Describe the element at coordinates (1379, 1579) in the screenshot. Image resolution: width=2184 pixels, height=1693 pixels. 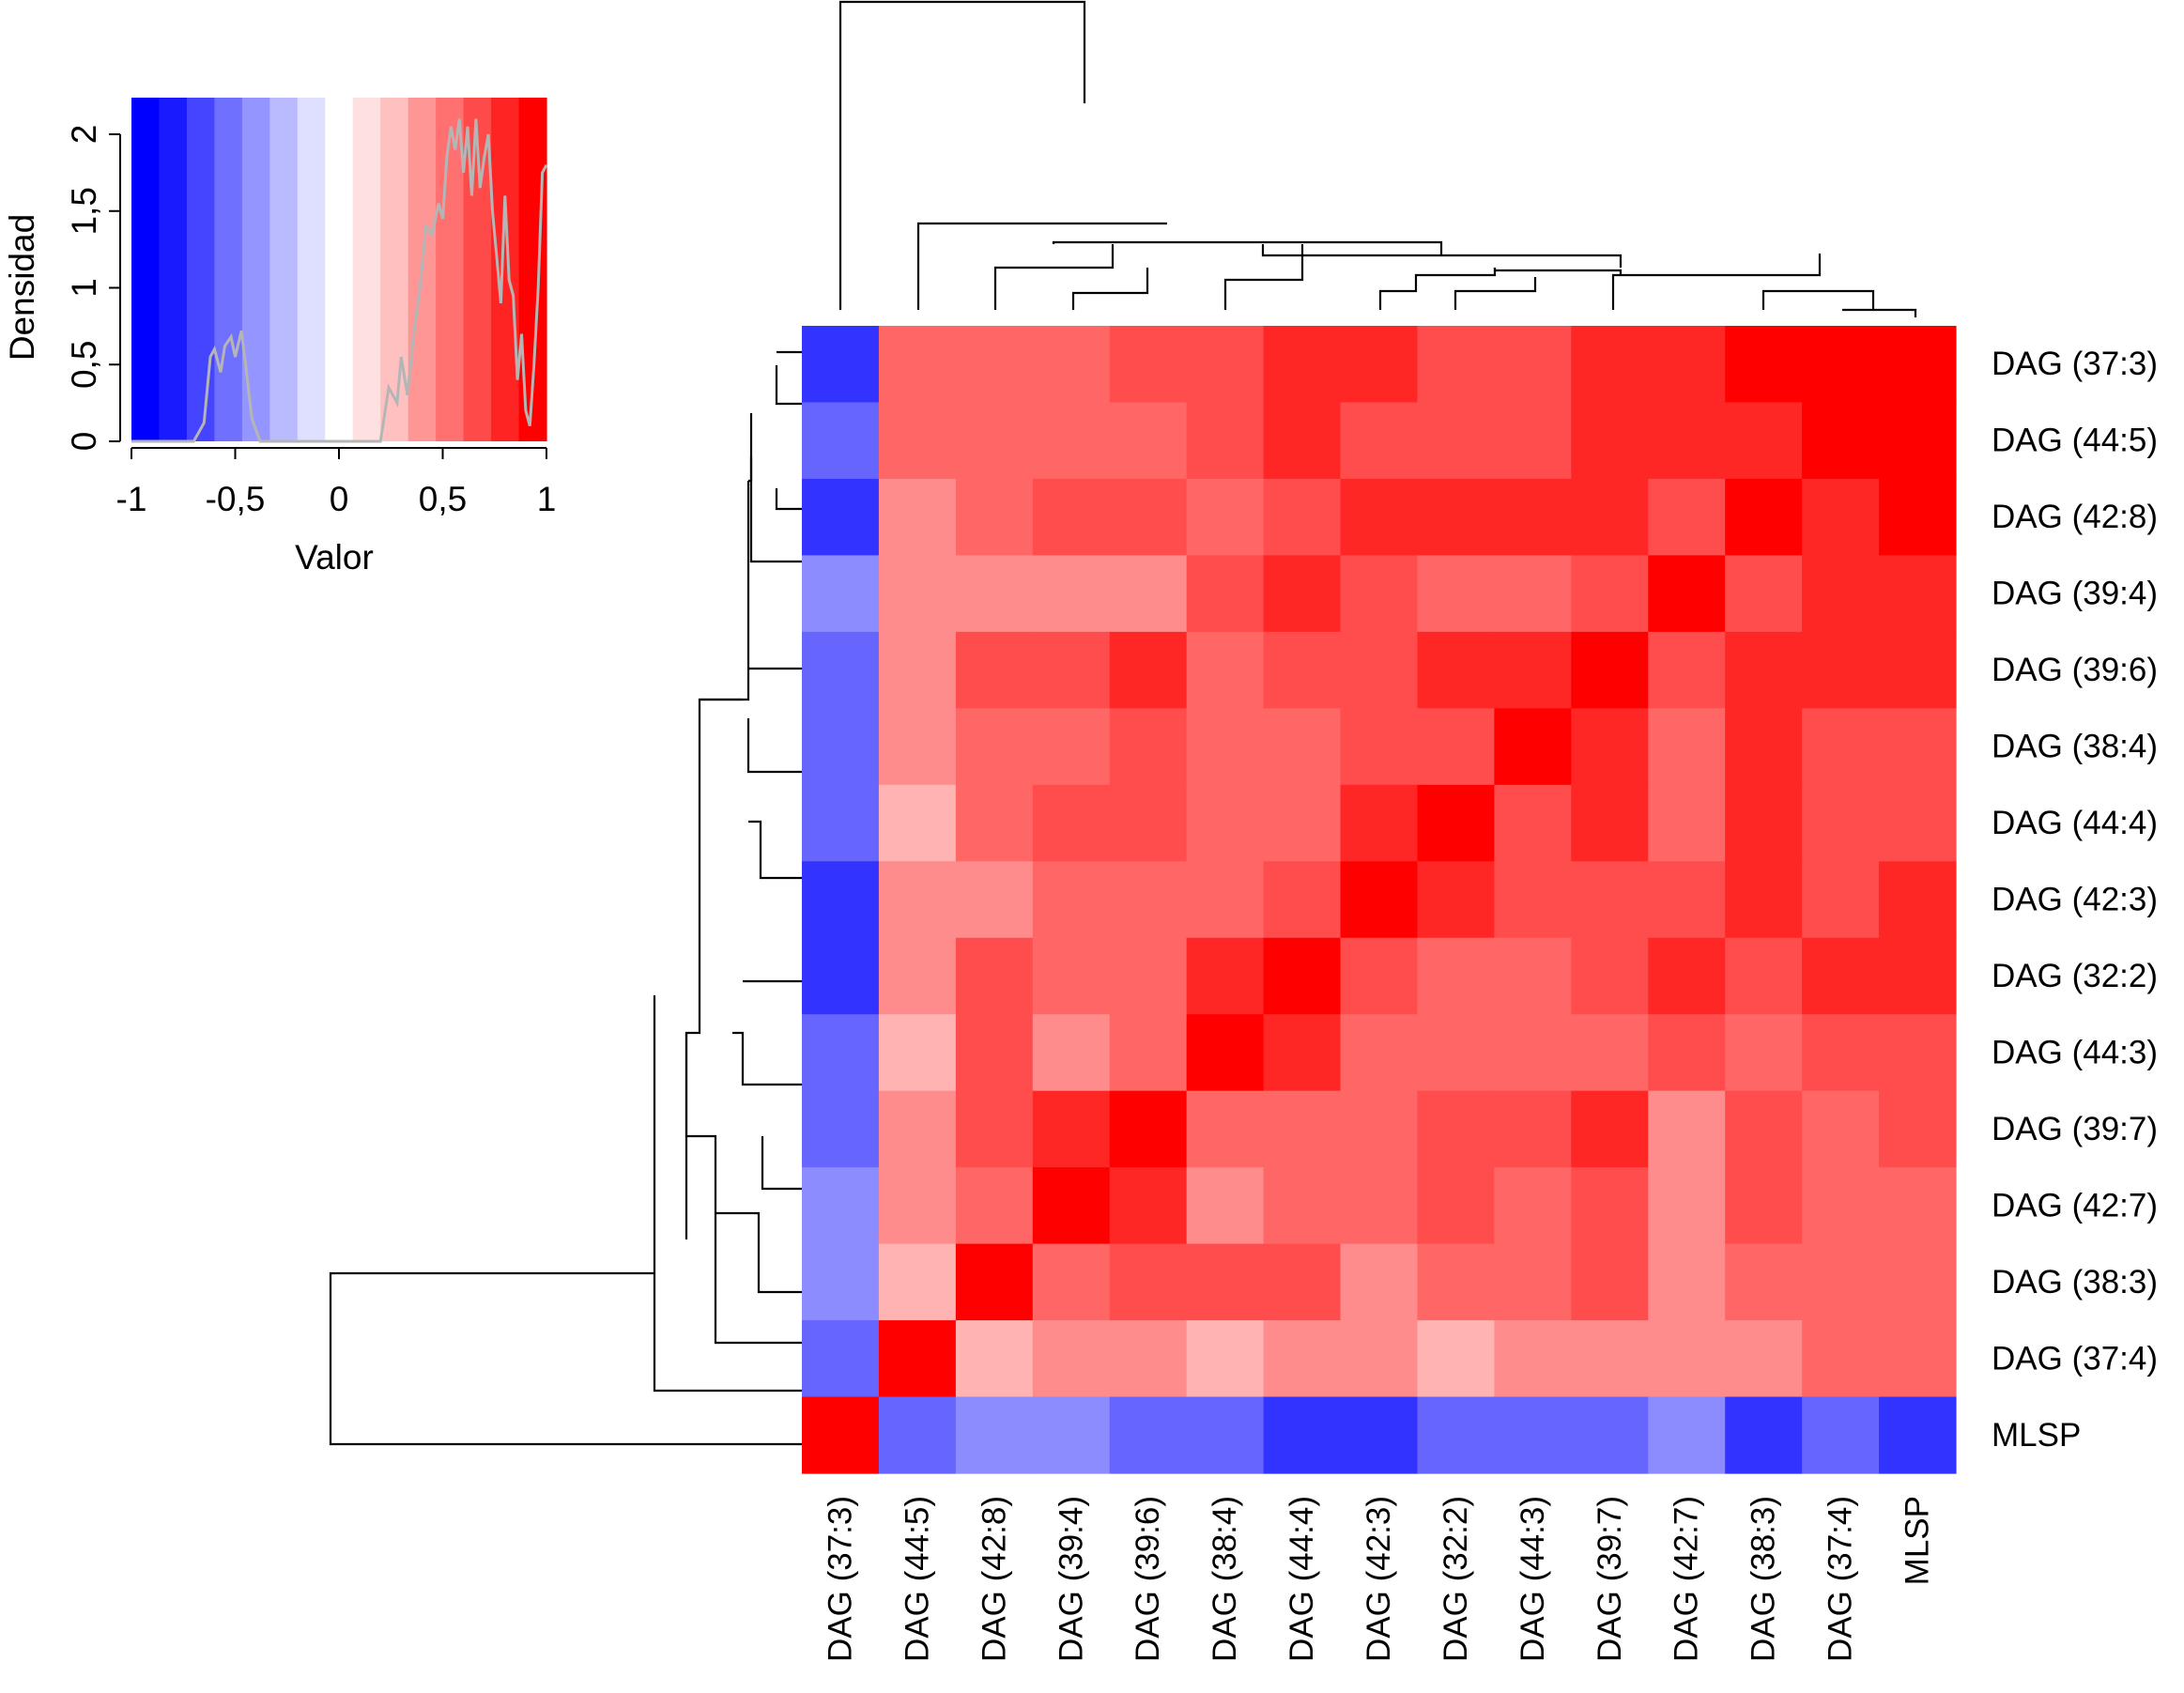
I see `column-label: DAG (42:3)` at that location.